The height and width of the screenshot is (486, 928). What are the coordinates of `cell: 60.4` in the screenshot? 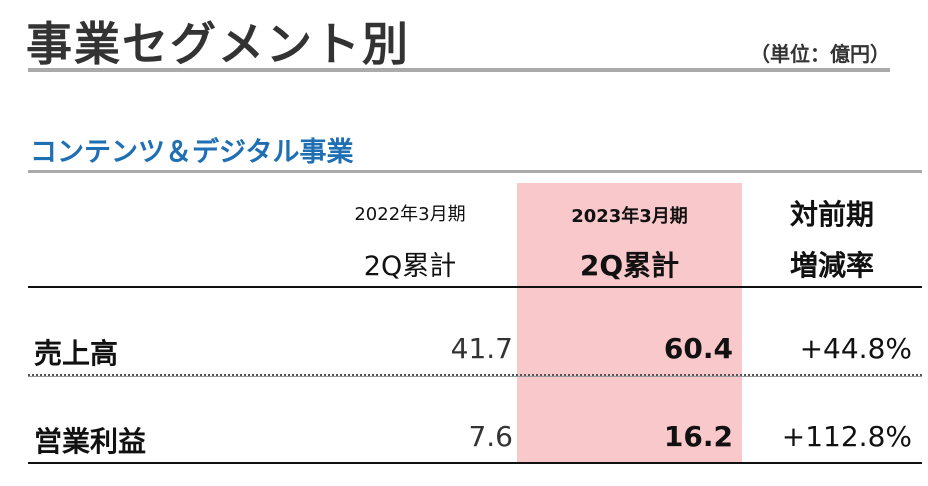 It's located at (698, 348).